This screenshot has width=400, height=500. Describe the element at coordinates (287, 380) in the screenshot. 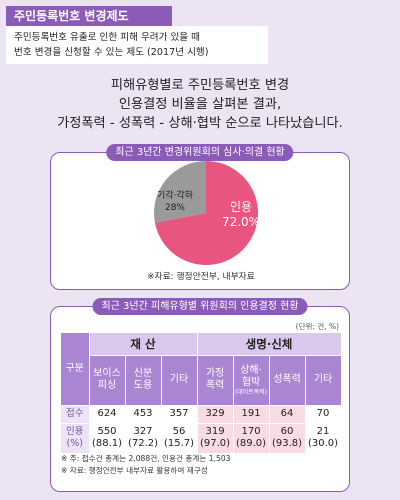

I see `table-column-header: 성폭력` at that location.